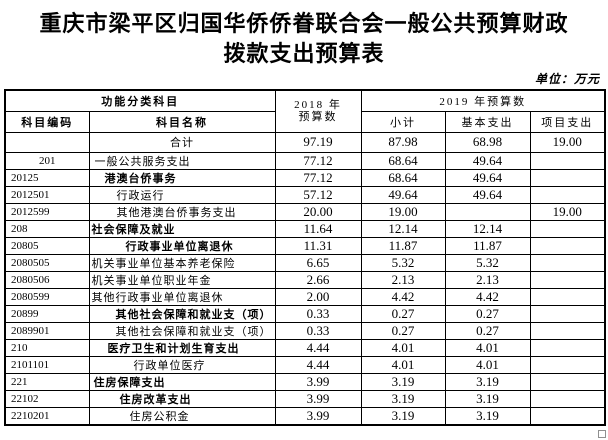 Image resolution: width=608 pixels, height=440 pixels. What do you see at coordinates (182, 142) in the screenshot?
I see `subject-name-cell: 合计` at bounding box center [182, 142].